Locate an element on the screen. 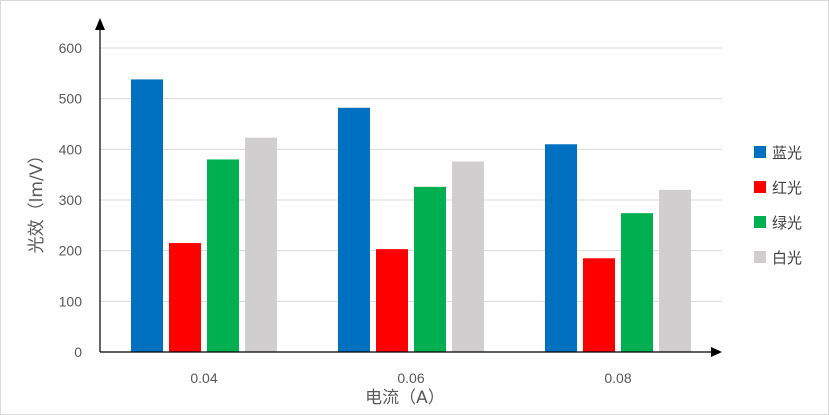 Image resolution: width=829 pixels, height=415 pixels. x-tick-label: 0.08 is located at coordinates (617, 378).